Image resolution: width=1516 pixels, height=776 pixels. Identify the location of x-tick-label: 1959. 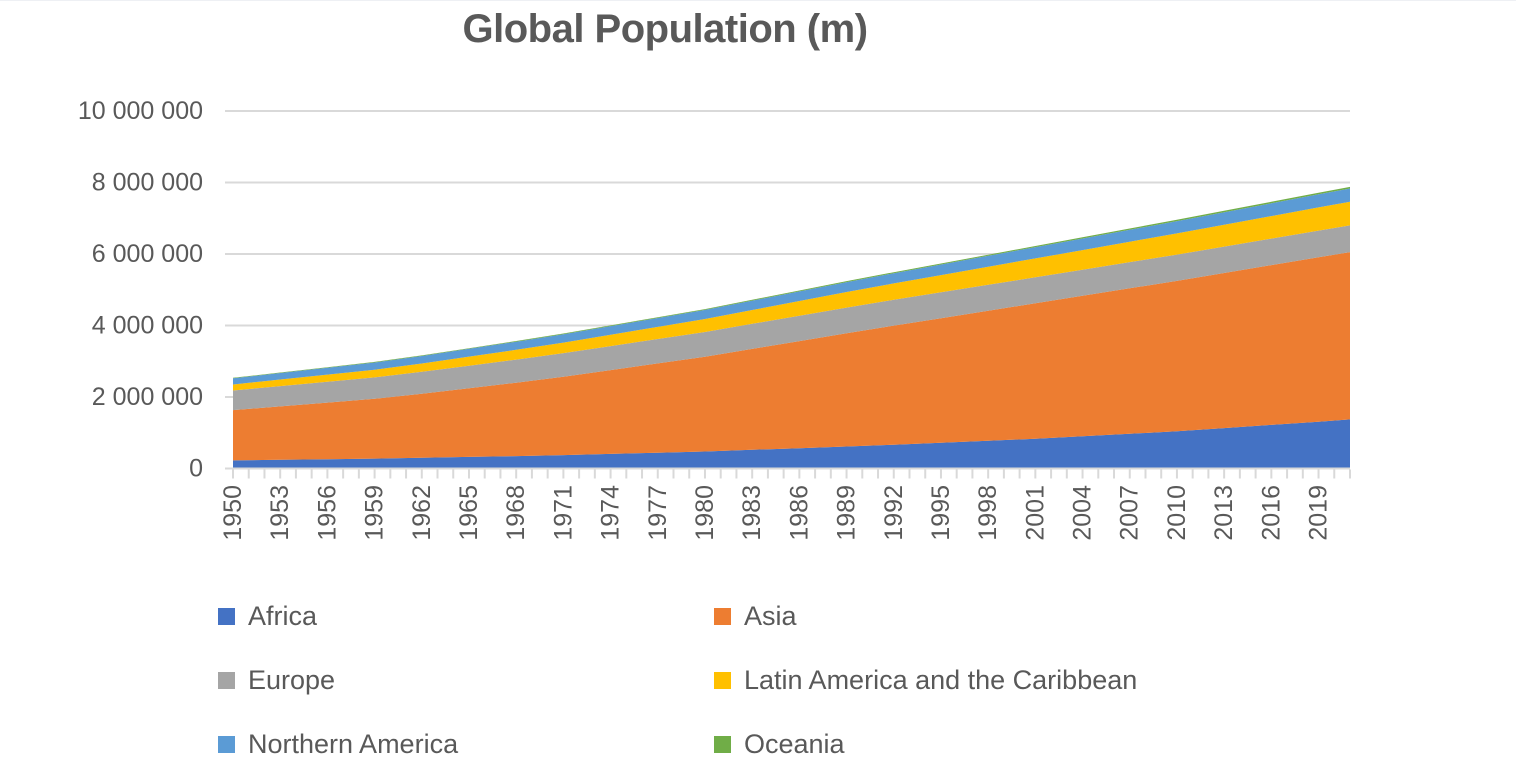
(375, 513).